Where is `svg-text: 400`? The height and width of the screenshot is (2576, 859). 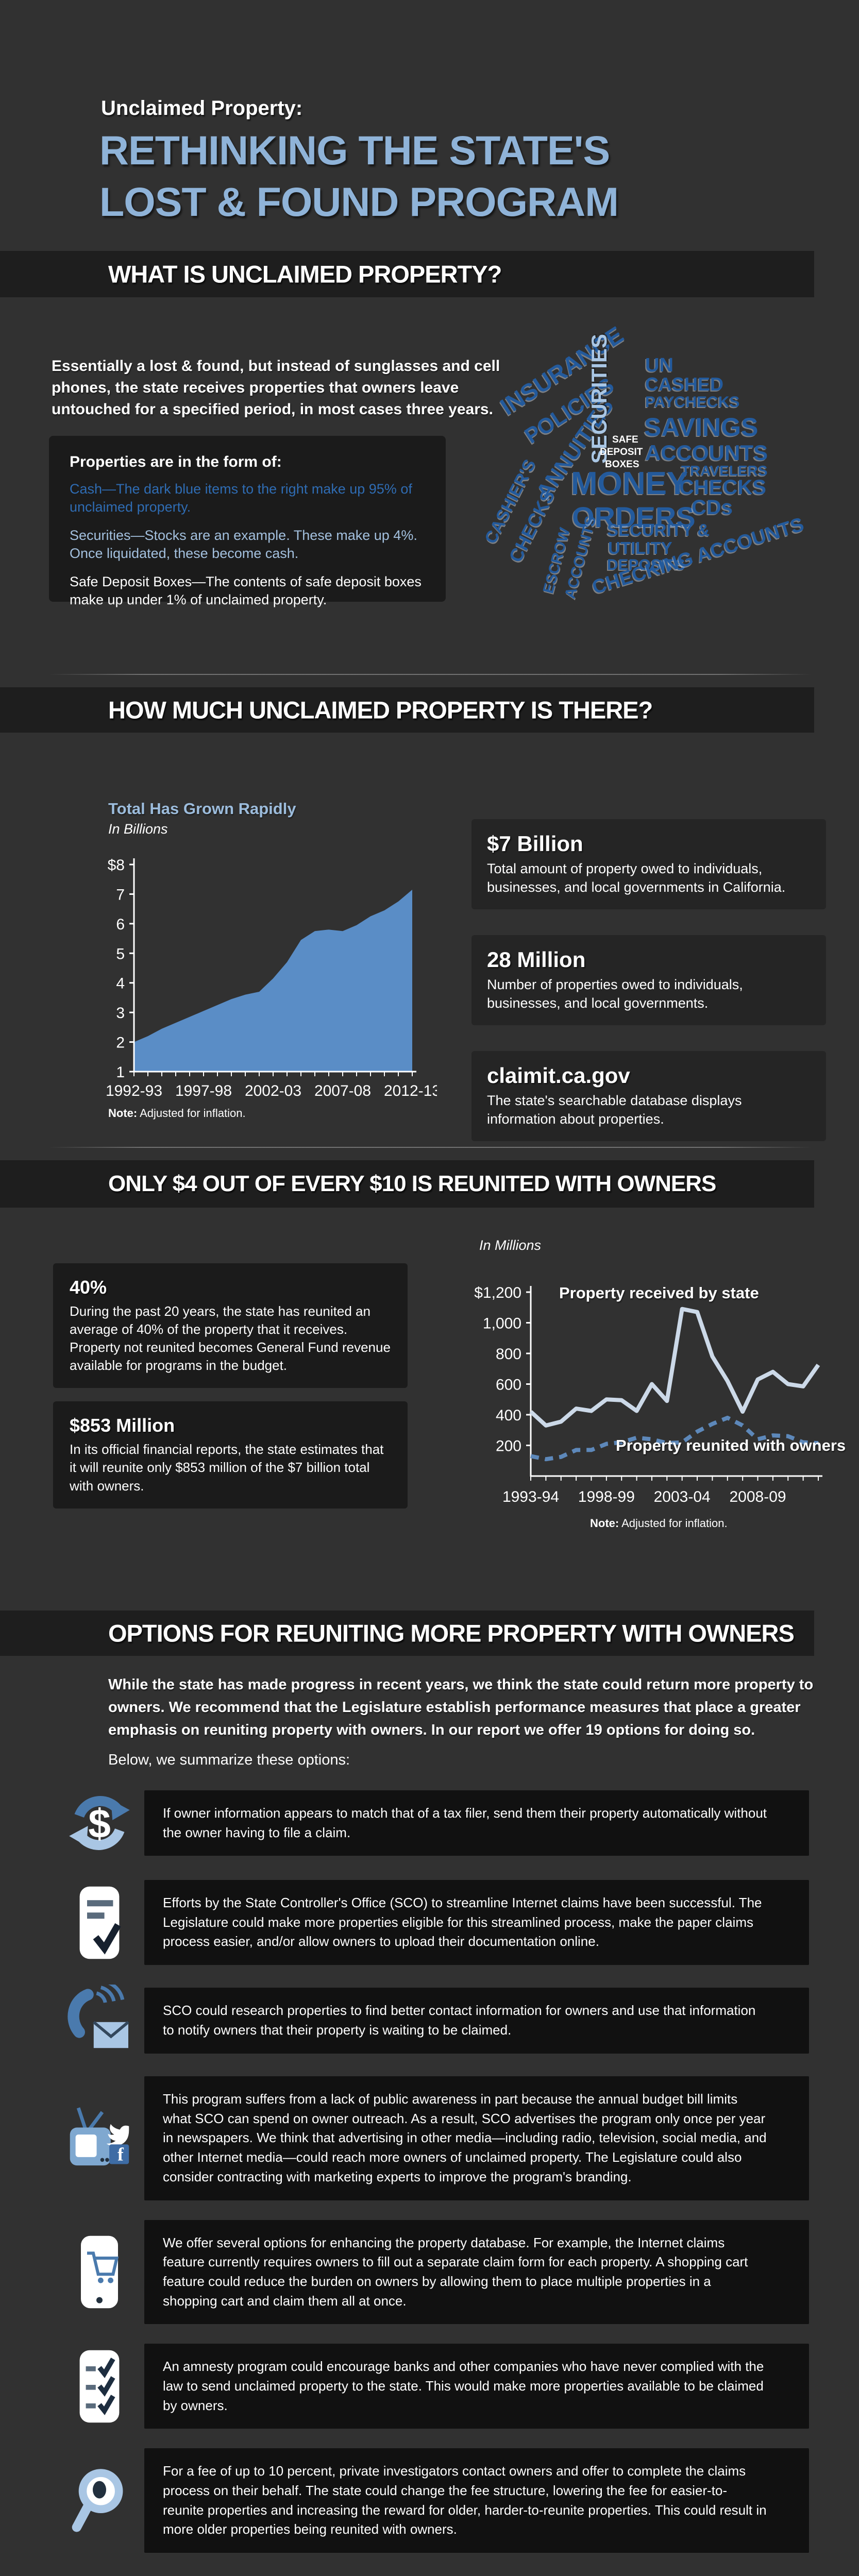 svg-text: 400 is located at coordinates (508, 1415).